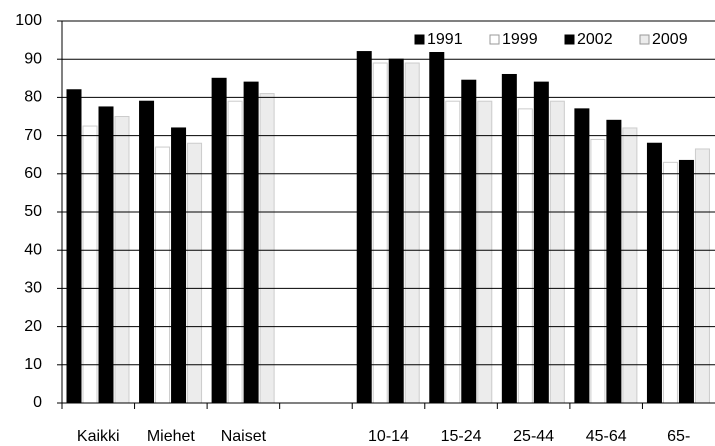  I want to click on y-tick-label: 60, so click(33, 173).